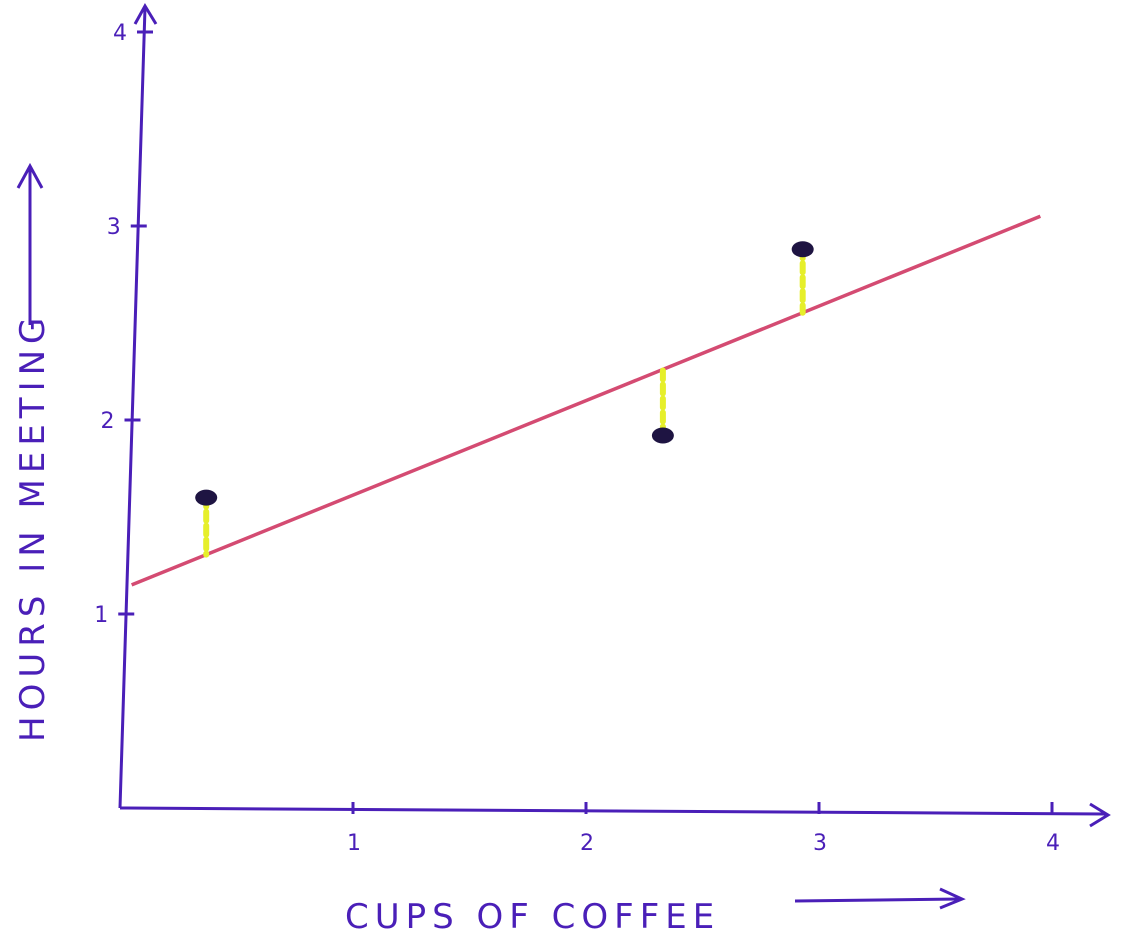  Describe the element at coordinates (613, 811) in the screenshot. I see `x-axis-line` at that location.